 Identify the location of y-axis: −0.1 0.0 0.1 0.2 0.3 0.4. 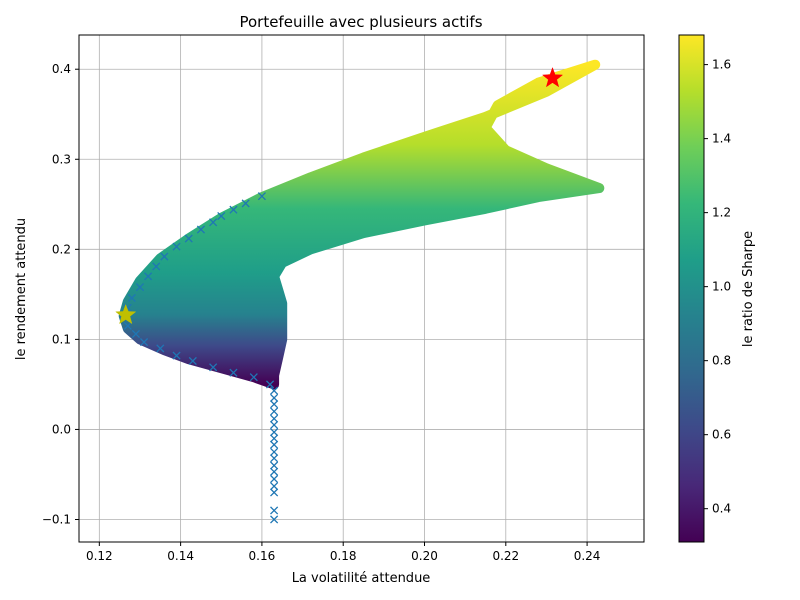
(60, 294).